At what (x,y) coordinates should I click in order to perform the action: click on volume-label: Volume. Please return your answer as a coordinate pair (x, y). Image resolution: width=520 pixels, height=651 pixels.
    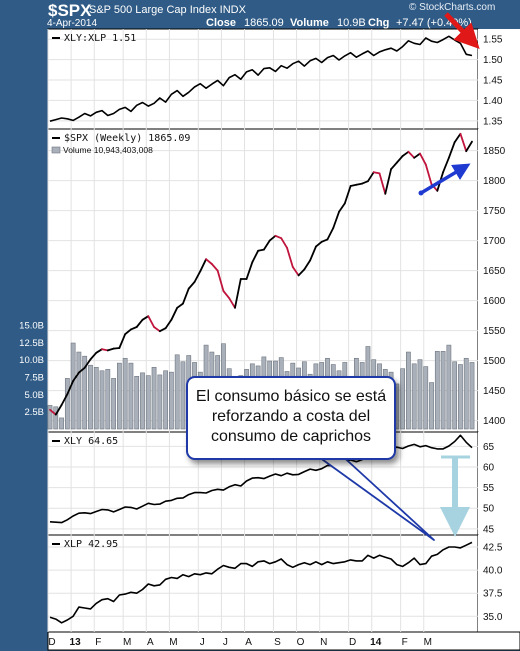
    Looking at the image, I should click on (309, 23).